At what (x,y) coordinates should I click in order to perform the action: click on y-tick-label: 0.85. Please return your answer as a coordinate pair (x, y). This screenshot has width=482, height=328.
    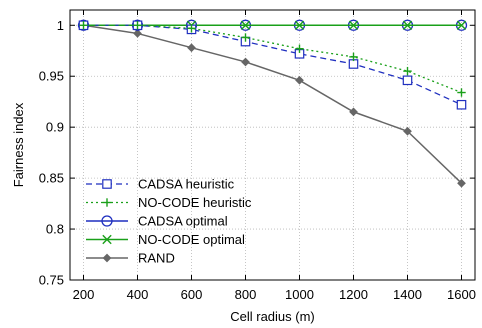
    Looking at the image, I should click on (51, 178).